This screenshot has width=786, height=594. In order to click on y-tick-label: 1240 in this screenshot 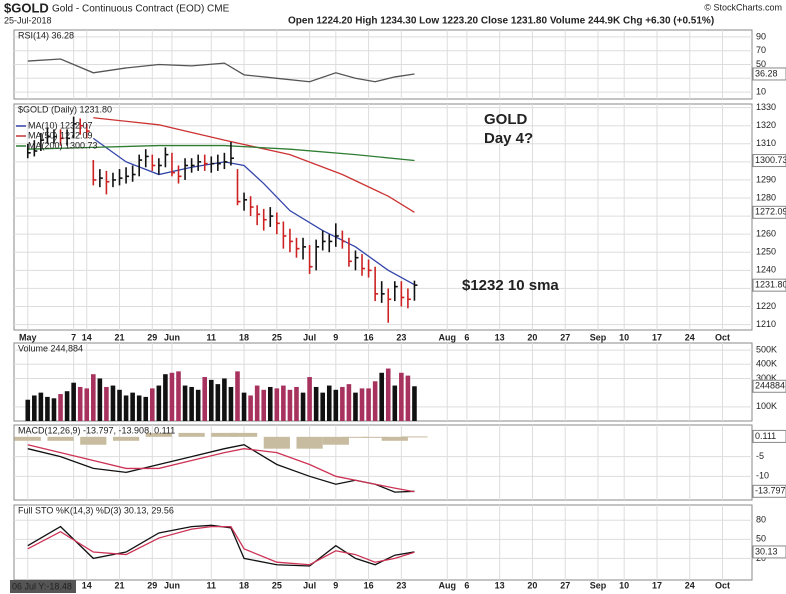, I will do `click(766, 270)`.